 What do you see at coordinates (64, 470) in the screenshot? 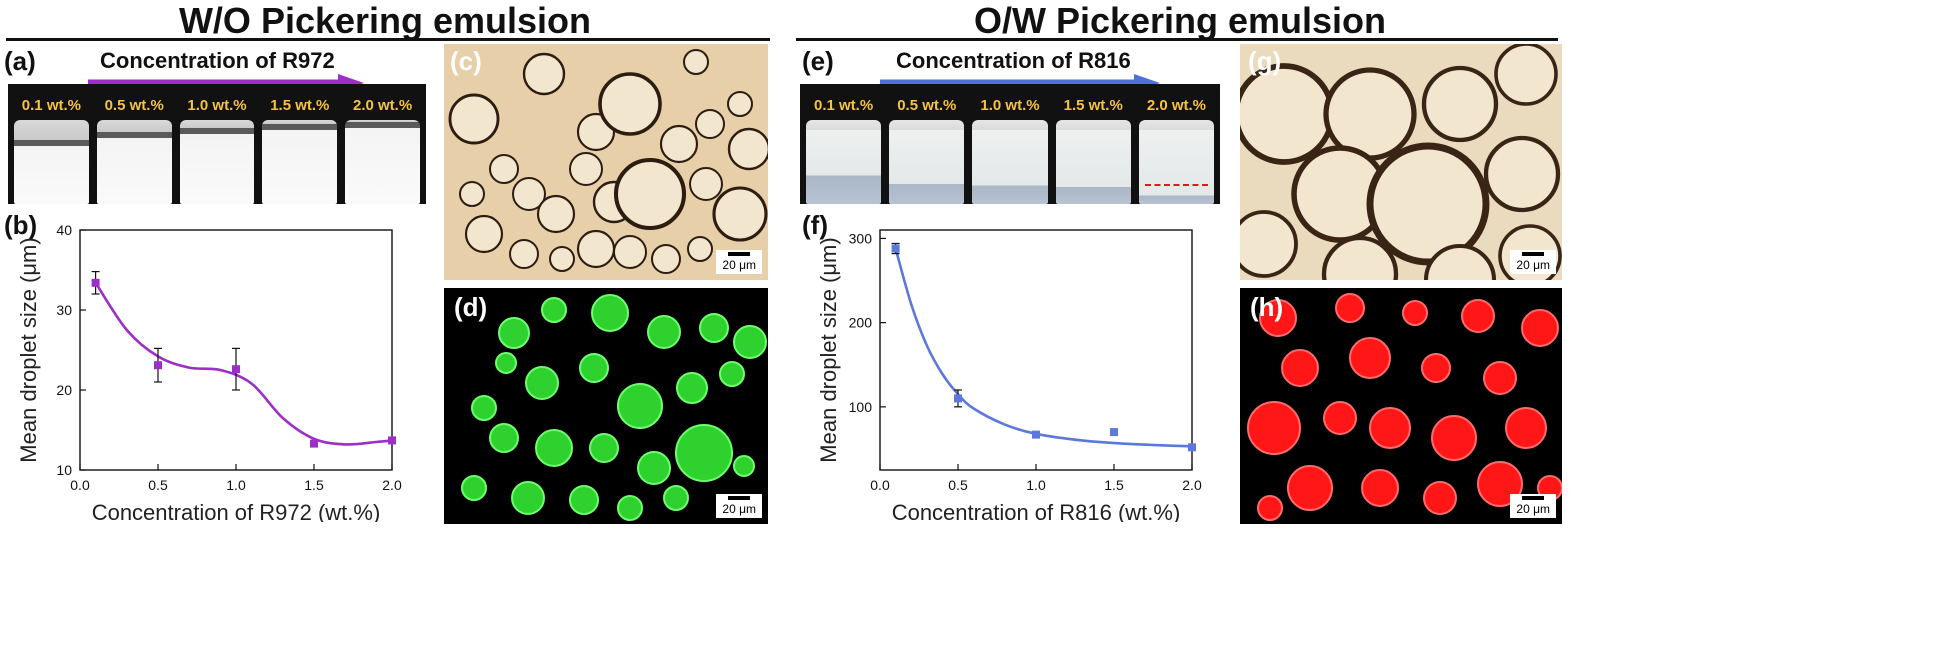
I see `y-tick-label: 10` at bounding box center [64, 470].